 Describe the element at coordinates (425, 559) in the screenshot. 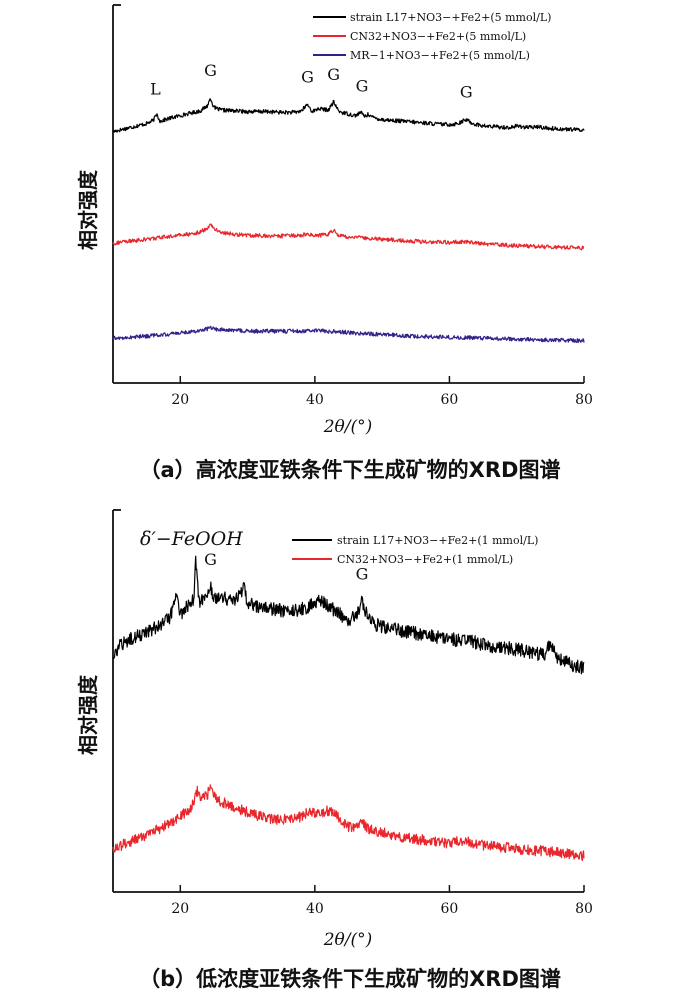

I see `legend-entry-b1: CN32+NO3−+Fe2+(1 mmol/L)` at that location.